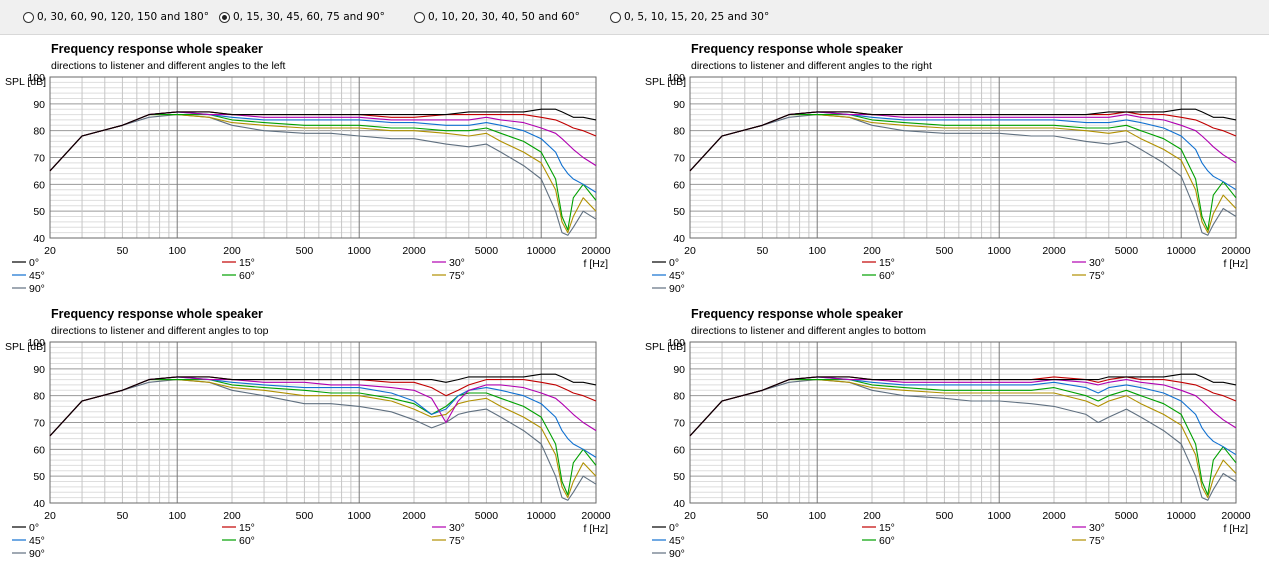 Image resolution: width=1269 pixels, height=571 pixels. What do you see at coordinates (247, 263) in the screenshot?
I see `legend-label: 15°` at bounding box center [247, 263].